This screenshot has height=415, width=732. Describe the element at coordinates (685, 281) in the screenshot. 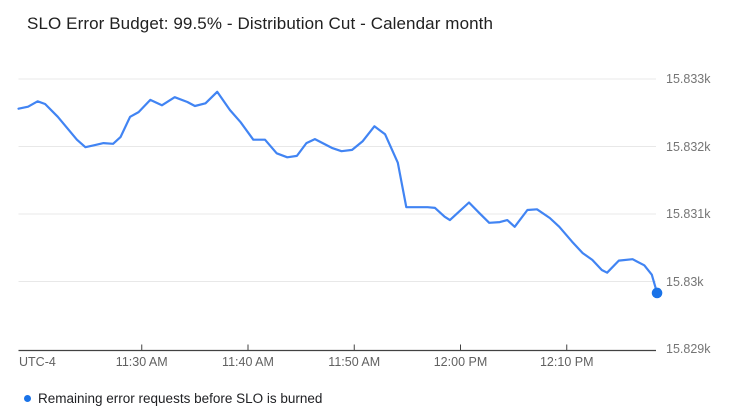

I see `y-tick-label: 15.83k` at that location.